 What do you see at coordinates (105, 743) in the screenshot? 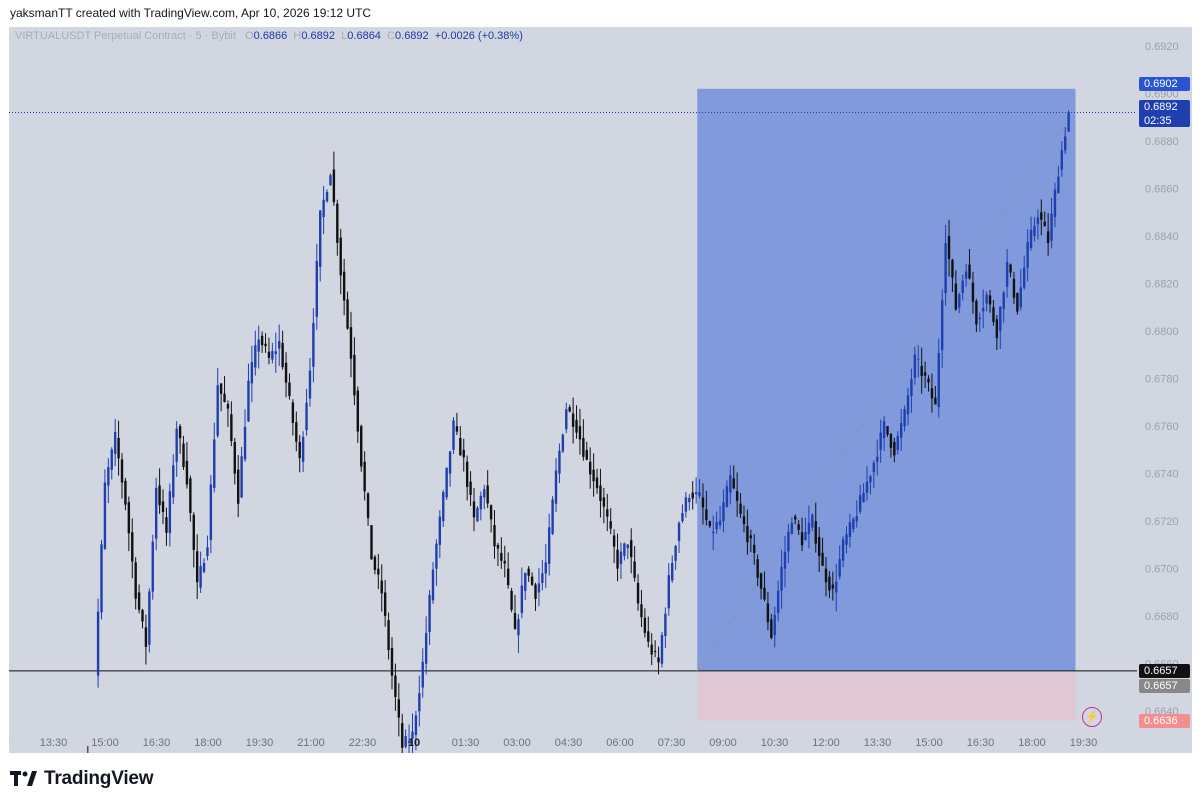
I see `x-axis-tick-label: 15:00` at bounding box center [105, 743].